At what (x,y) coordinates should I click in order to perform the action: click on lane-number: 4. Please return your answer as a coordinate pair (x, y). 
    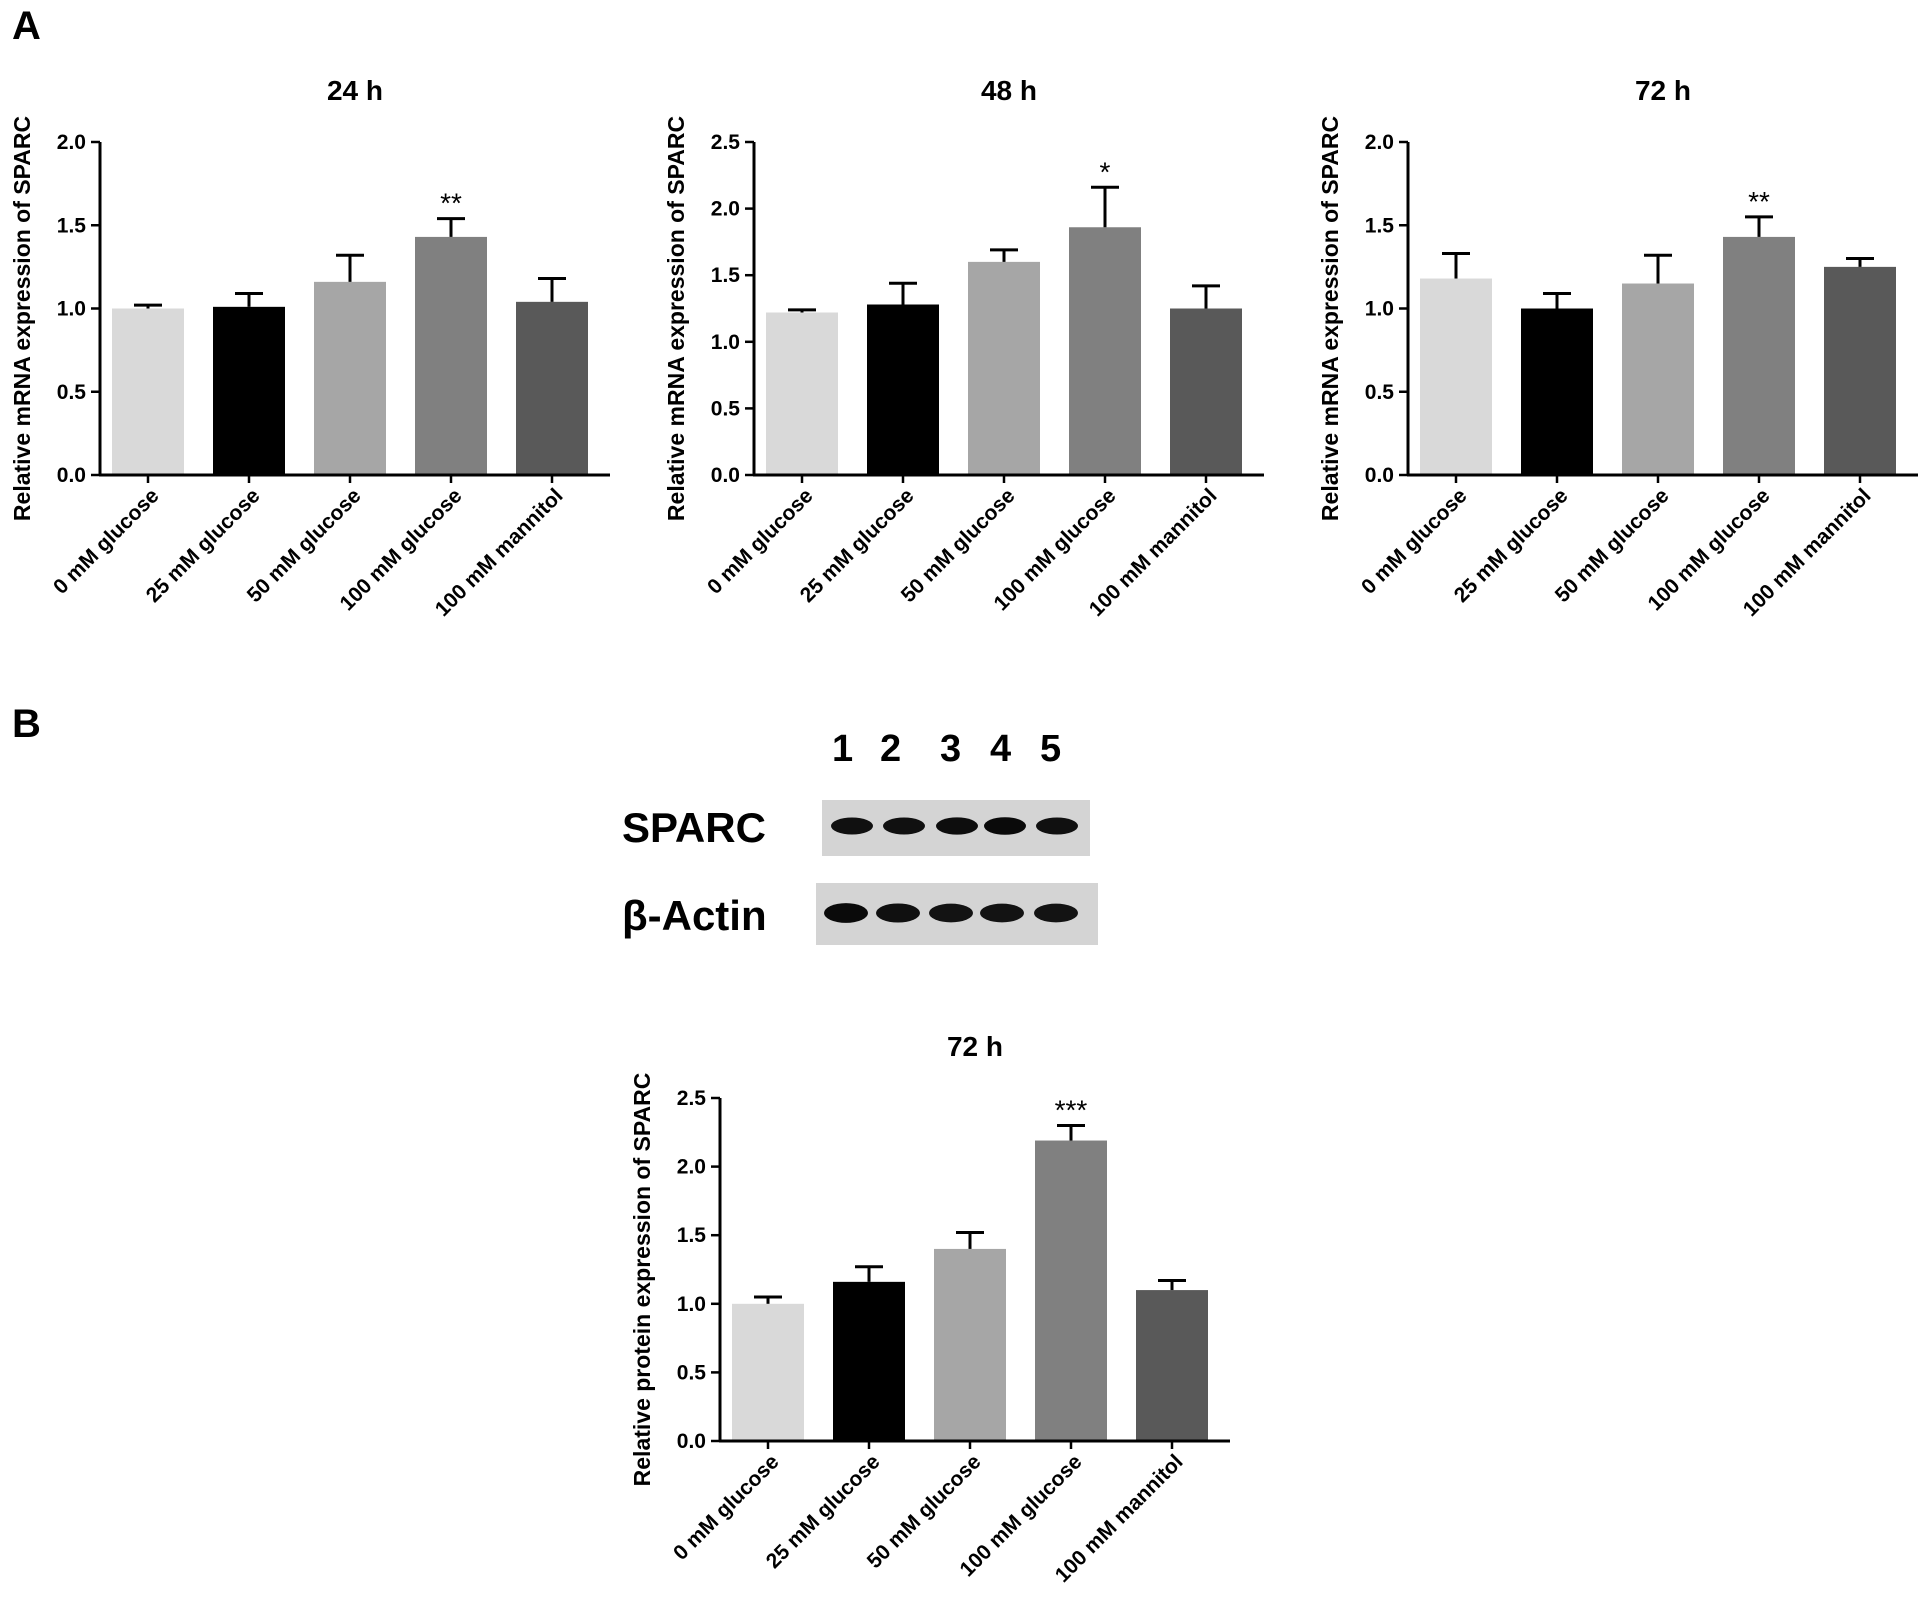
    Looking at the image, I should click on (1001, 749).